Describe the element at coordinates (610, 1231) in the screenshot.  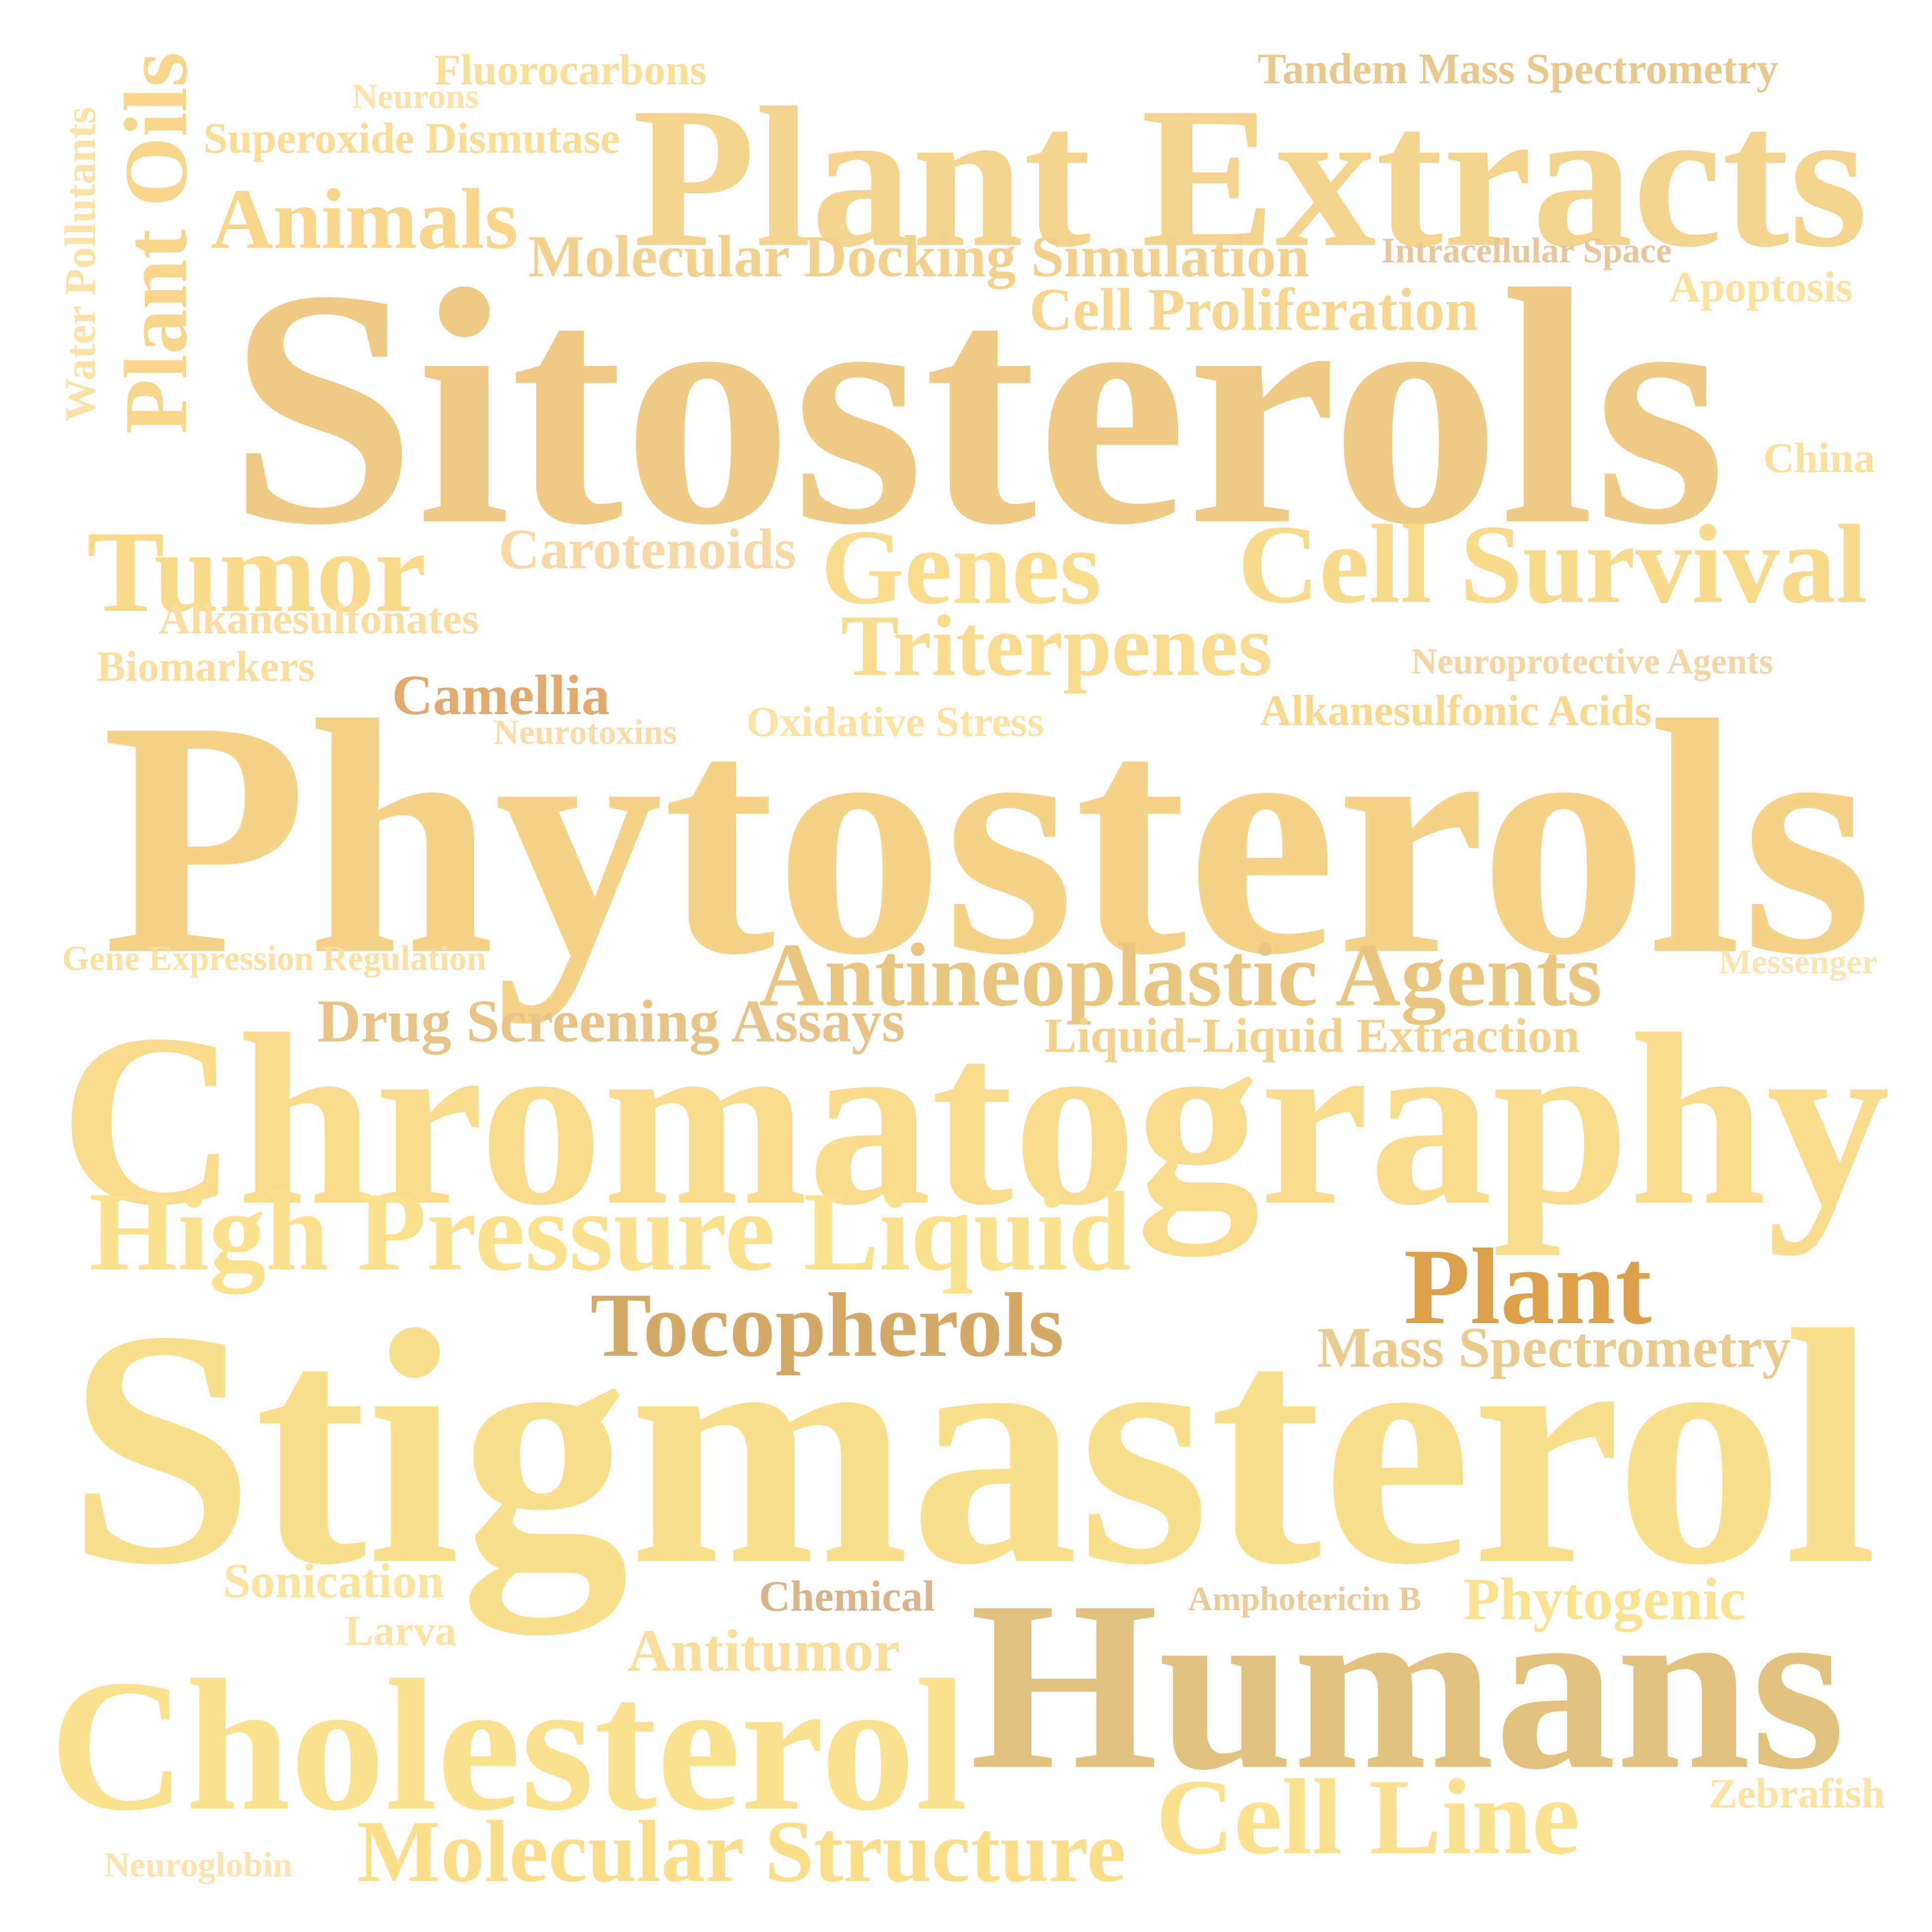
I see `word-high-pressure-liquid: High Pressure Liquid` at that location.